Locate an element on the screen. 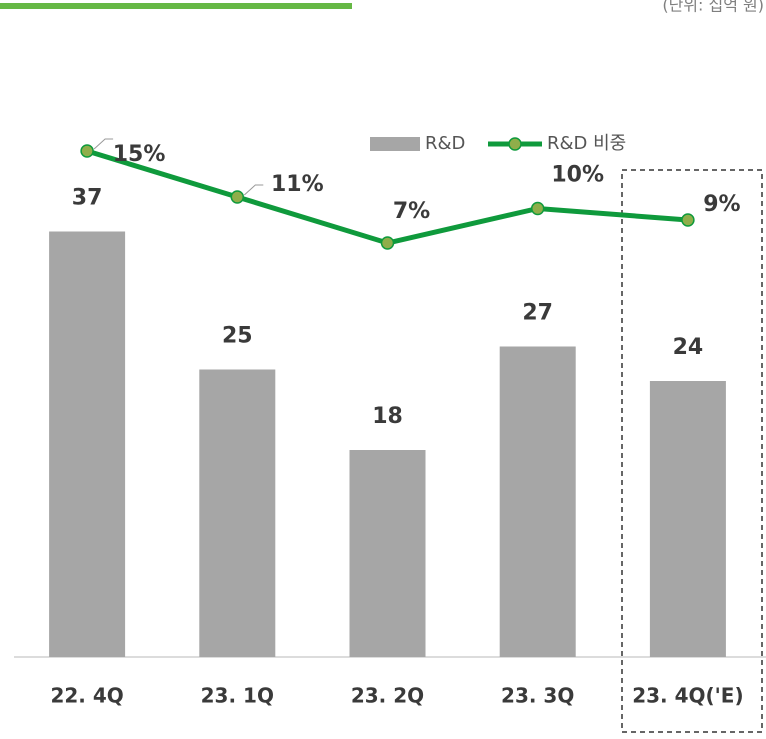 The image size is (766, 739). legend-label: R&D is located at coordinates (445, 143).